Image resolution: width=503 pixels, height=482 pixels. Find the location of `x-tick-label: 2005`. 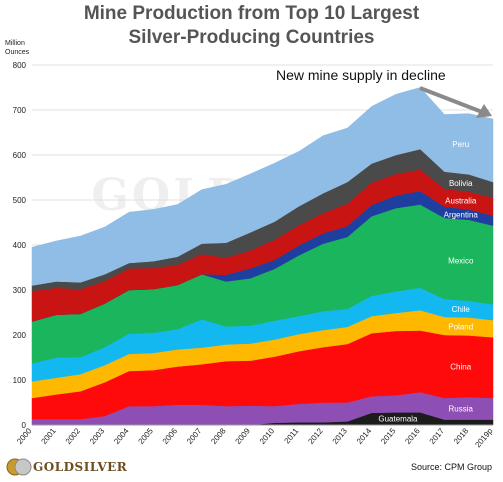

x-tick-label: 2005 is located at coordinates (146, 436).